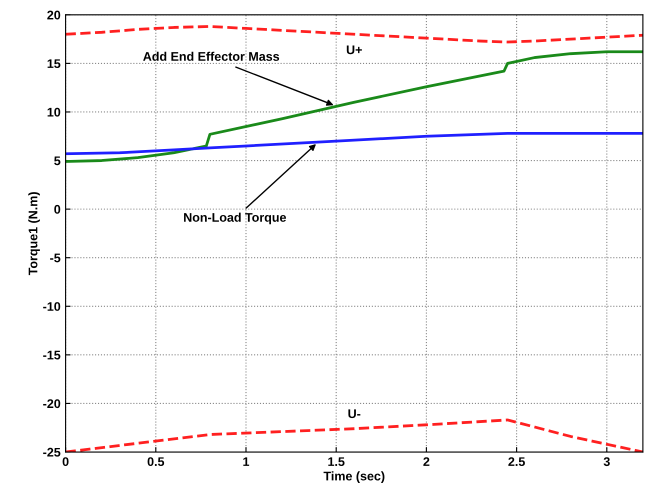 The width and height of the screenshot is (656, 494). I want to click on x-axis-title: Time (sec), so click(354, 477).